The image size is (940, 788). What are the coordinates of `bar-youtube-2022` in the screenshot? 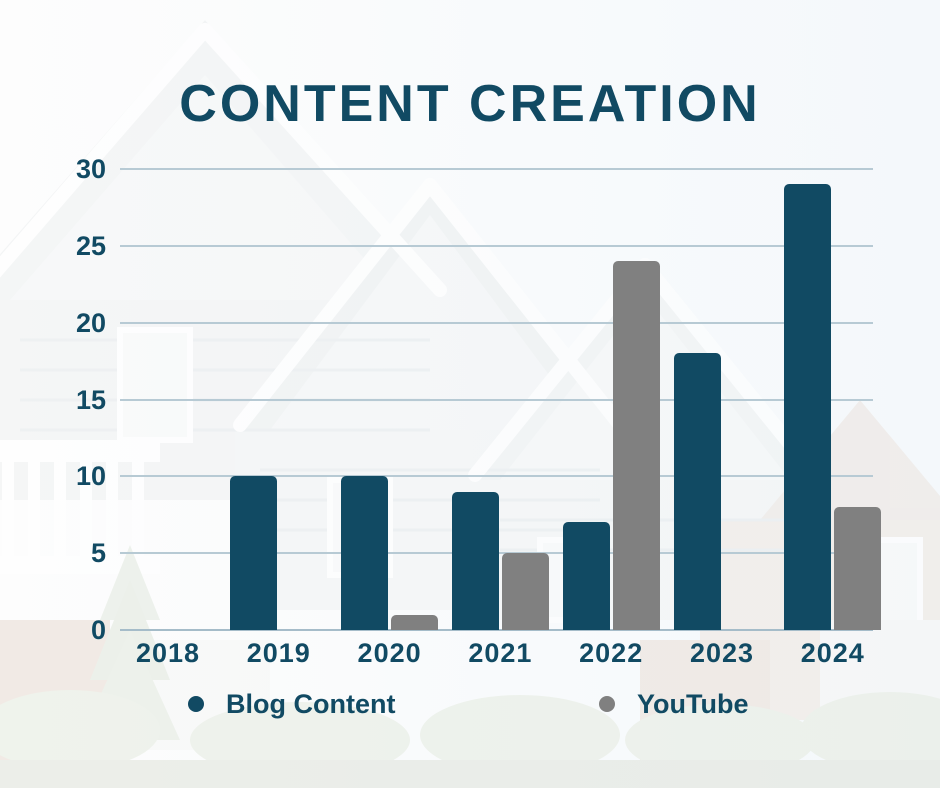 It's located at (636, 445).